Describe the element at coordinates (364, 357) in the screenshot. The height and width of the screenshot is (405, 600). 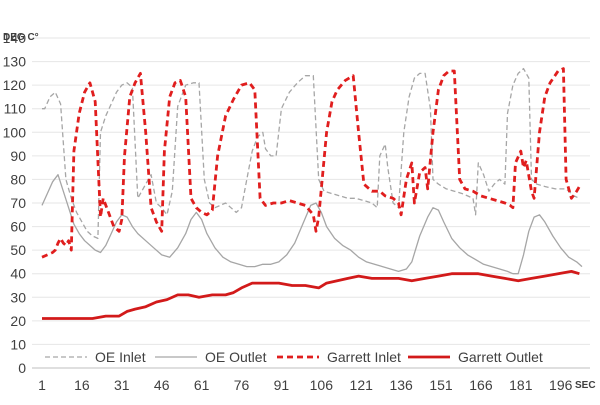
I see `legend-label-3: Garrett Inlet` at that location.